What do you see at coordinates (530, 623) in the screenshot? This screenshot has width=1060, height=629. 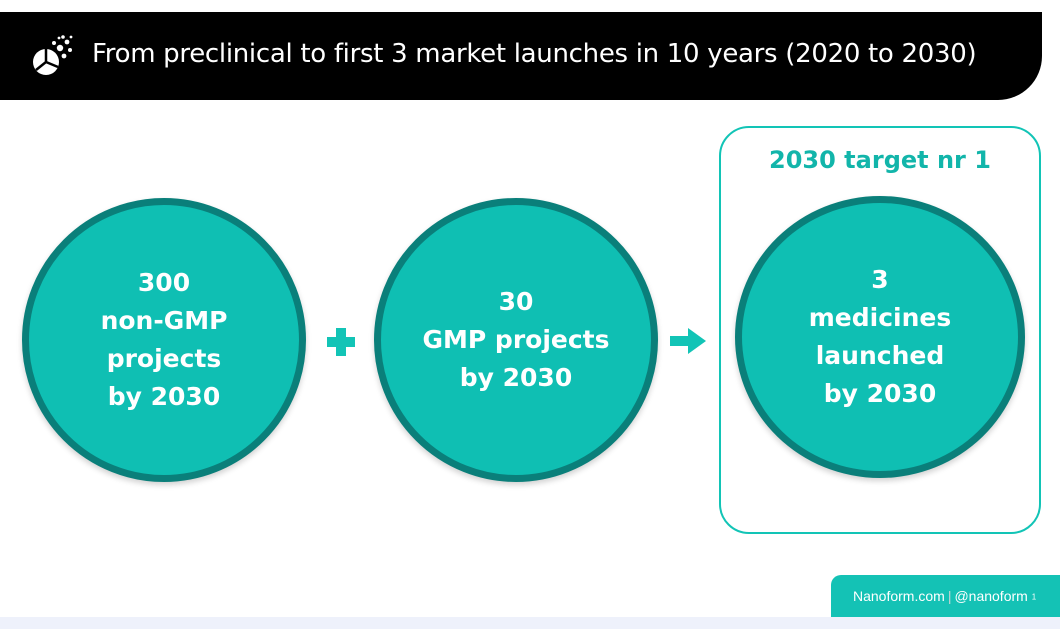 I see `bottom-strip` at bounding box center [530, 623].